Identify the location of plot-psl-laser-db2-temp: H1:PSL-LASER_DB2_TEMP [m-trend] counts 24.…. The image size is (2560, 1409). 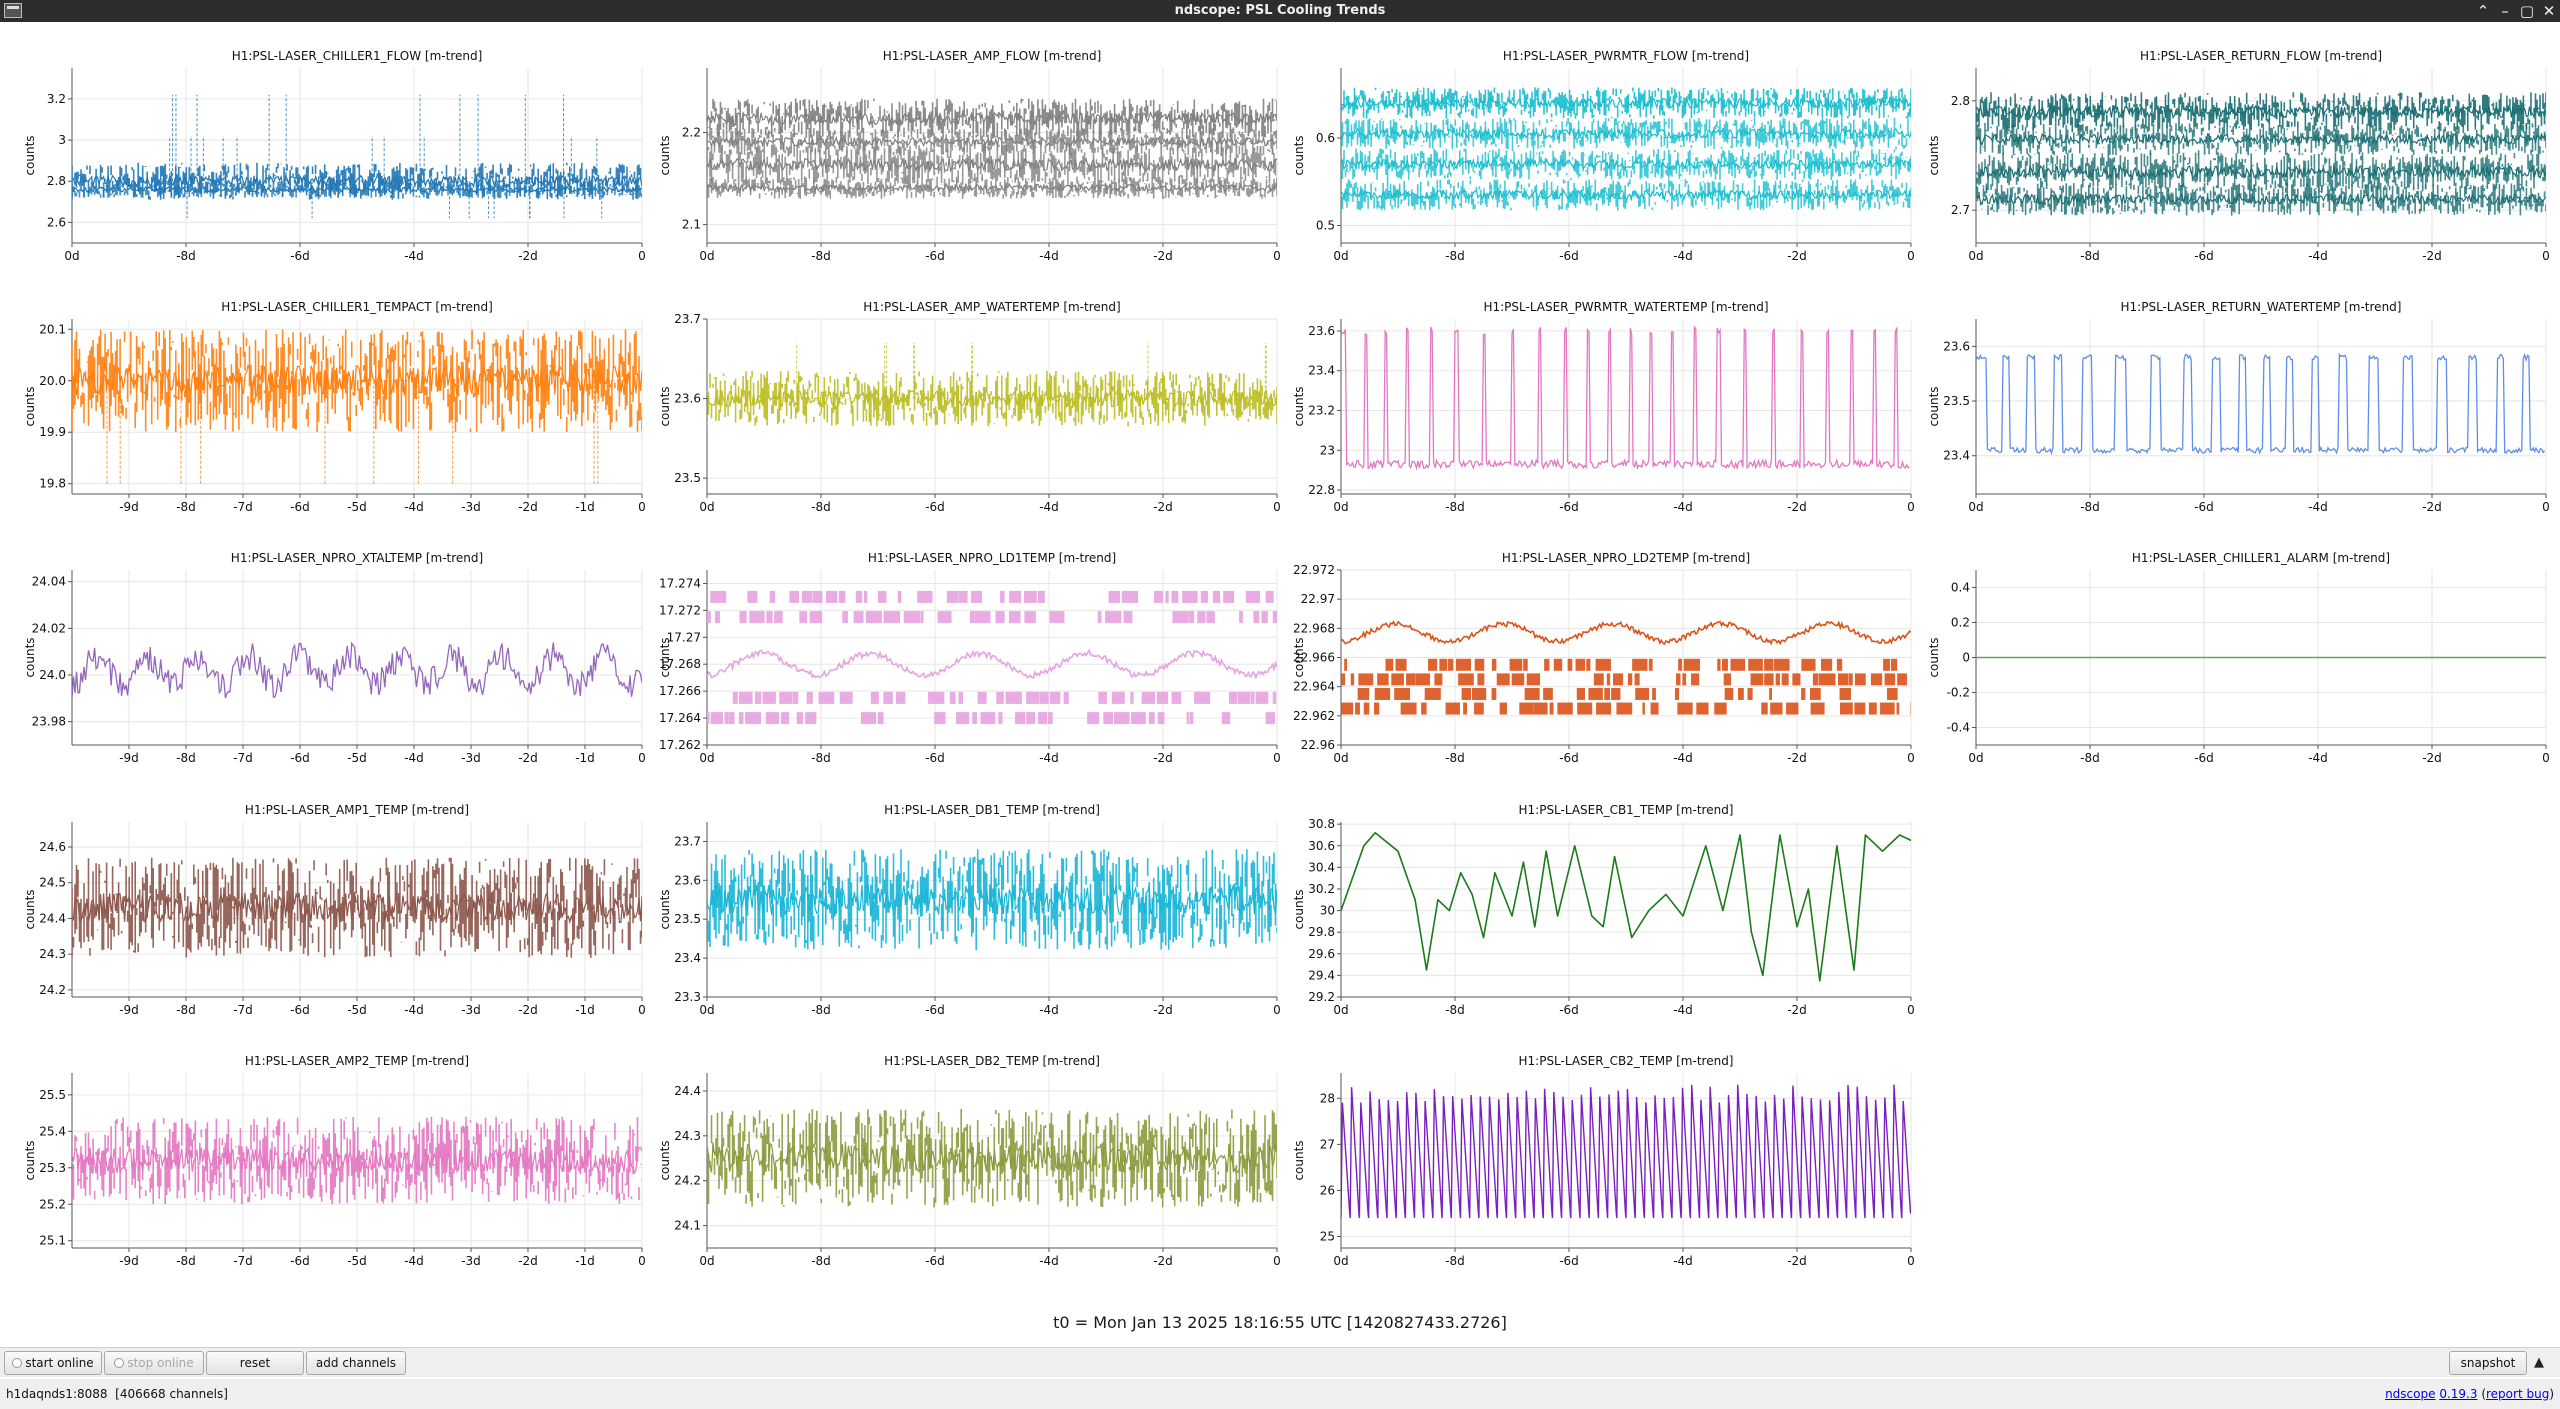
(971, 1167).